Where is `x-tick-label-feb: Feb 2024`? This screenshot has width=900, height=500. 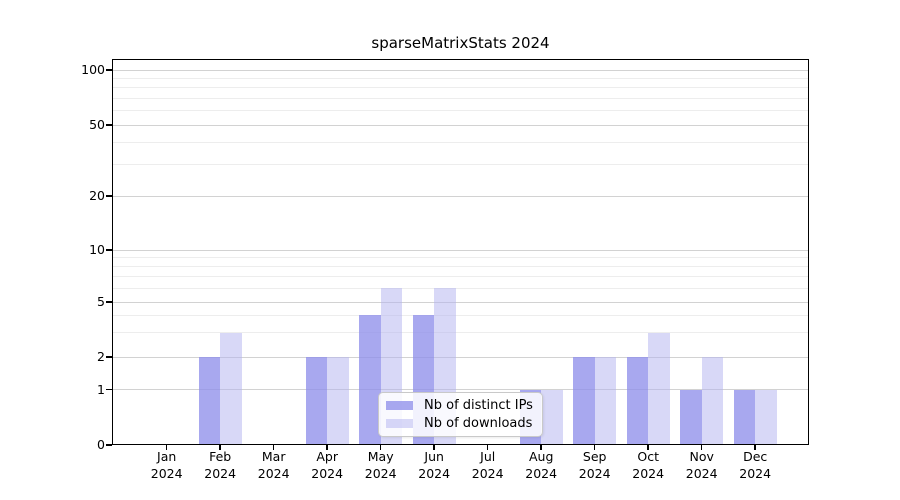 x-tick-label-feb: Feb 2024 is located at coordinates (220, 465).